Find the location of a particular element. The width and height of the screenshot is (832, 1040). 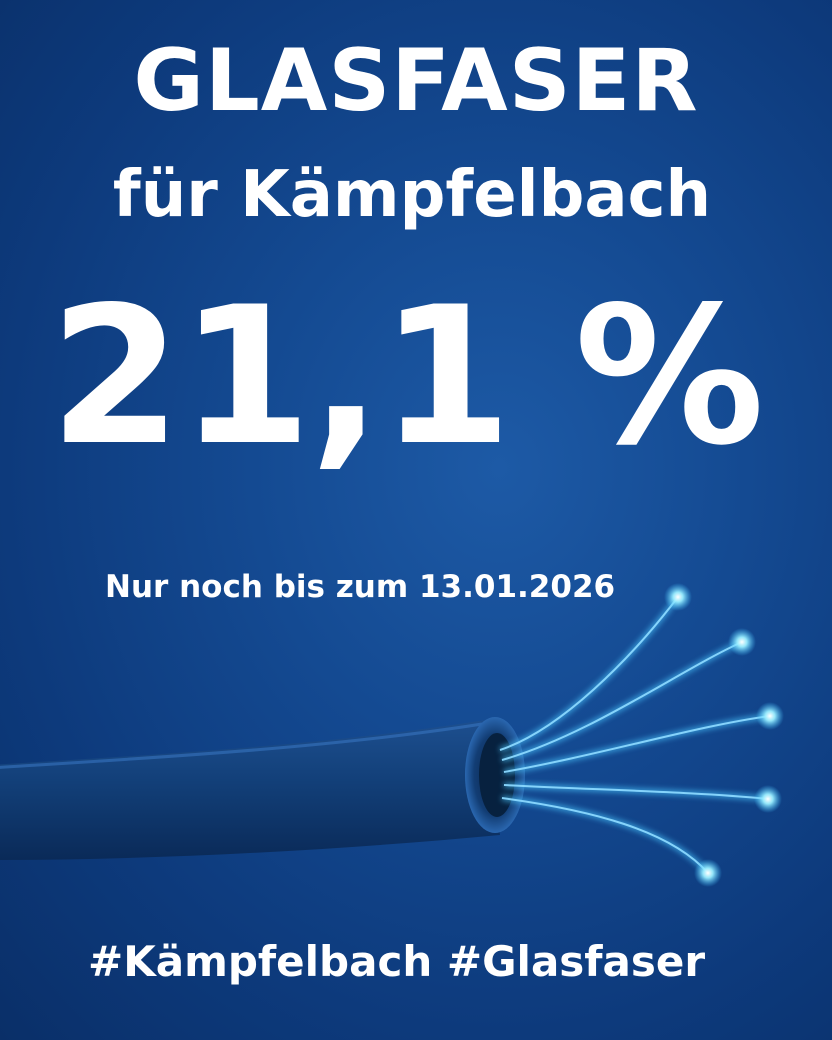

hashtags: #Kämpfelbach #Glasfaser is located at coordinates (397, 961).